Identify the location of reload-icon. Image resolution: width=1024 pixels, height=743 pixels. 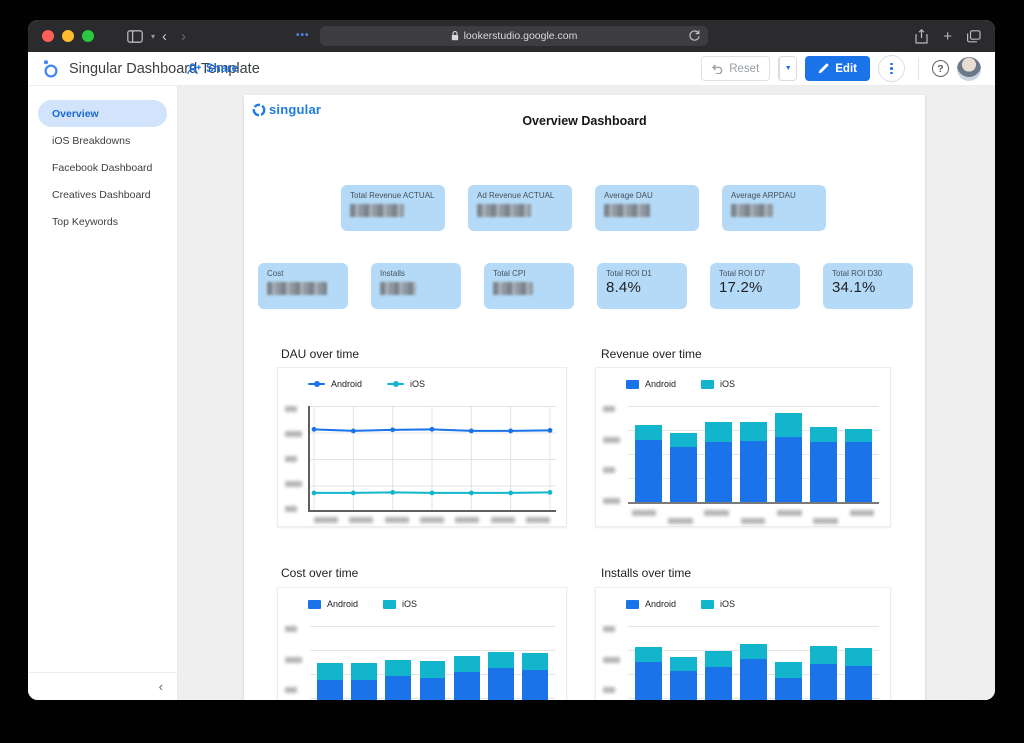
(694, 35).